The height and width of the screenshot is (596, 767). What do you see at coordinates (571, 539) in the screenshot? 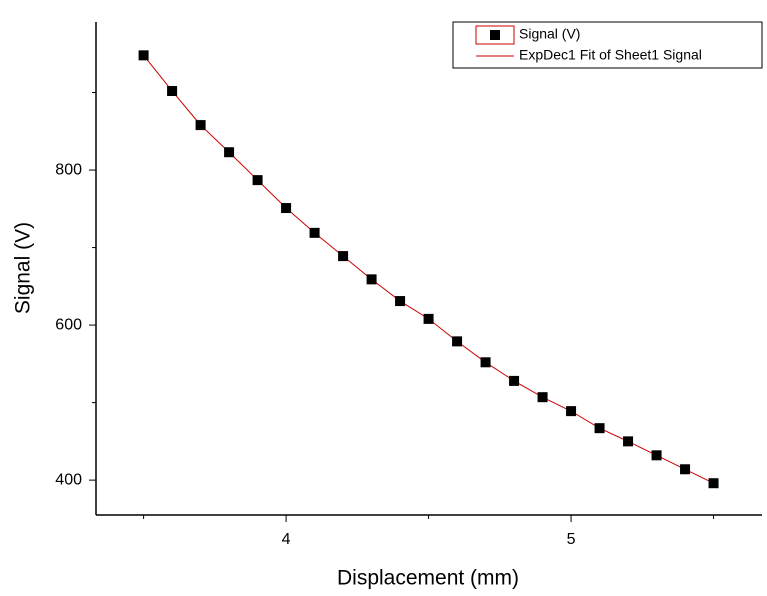
I see `x-tick-label: 5` at bounding box center [571, 539].